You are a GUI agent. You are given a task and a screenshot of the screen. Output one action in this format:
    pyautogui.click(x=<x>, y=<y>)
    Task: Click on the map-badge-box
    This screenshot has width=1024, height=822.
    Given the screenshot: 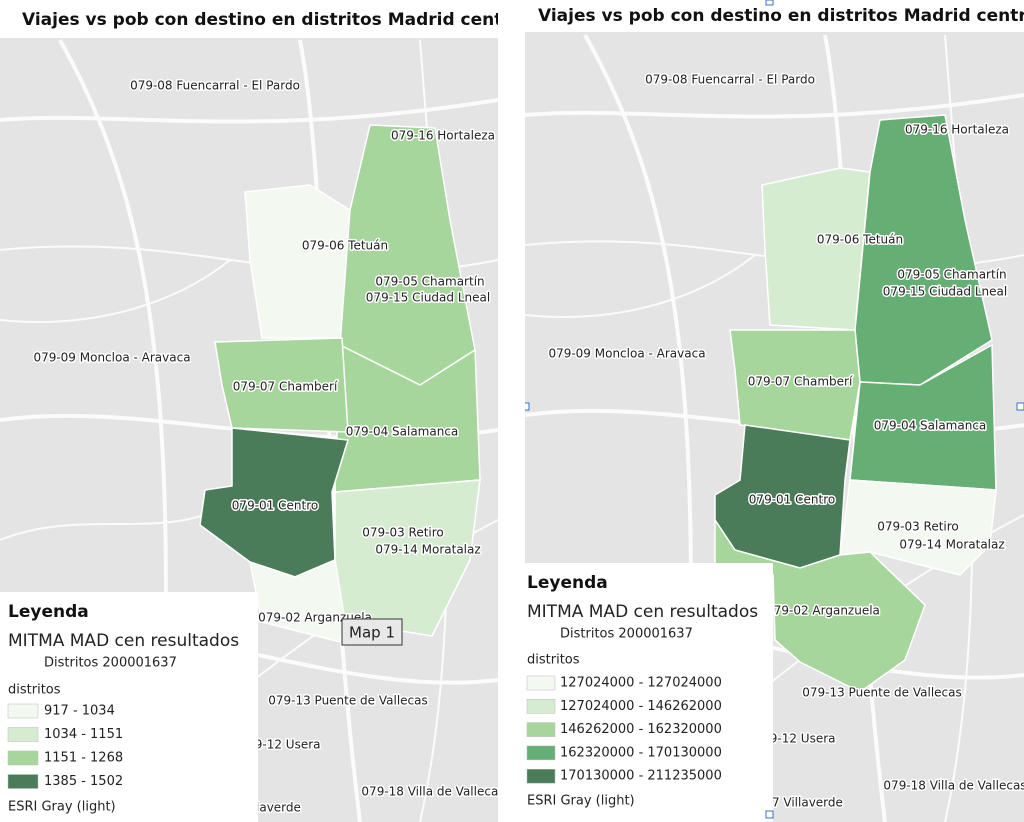 What is the action you would take?
    pyautogui.click(x=372, y=632)
    